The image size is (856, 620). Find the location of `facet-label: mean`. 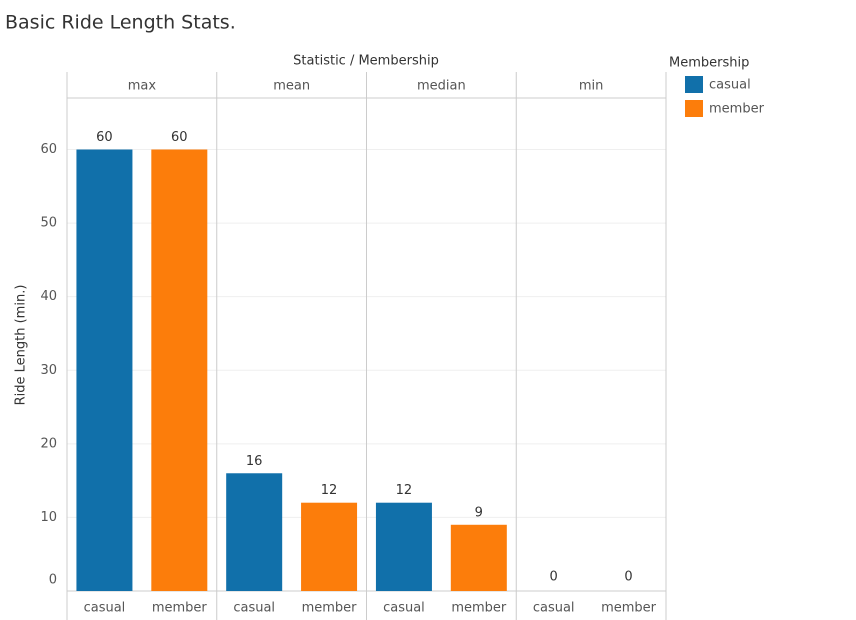

facet-label: mean is located at coordinates (291, 86).